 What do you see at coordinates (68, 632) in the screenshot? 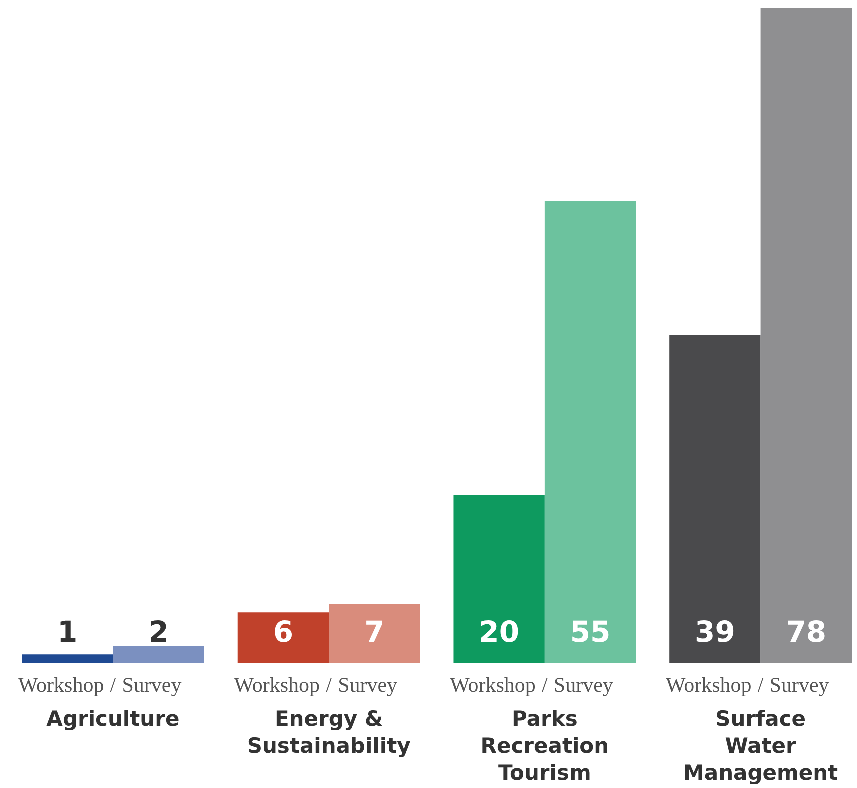
I see `data-label: 1` at bounding box center [68, 632].